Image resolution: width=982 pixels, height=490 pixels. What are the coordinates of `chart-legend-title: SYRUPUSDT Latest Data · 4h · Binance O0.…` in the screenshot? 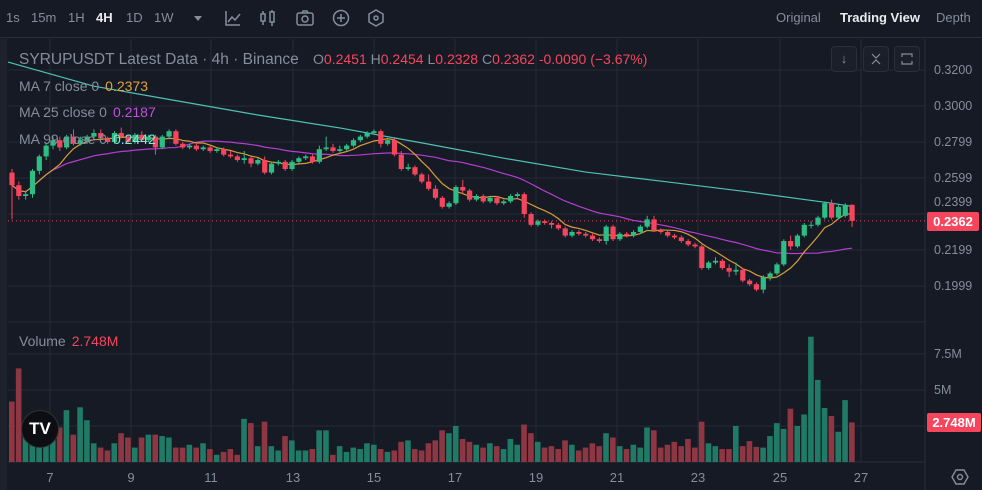 It's located at (333, 60).